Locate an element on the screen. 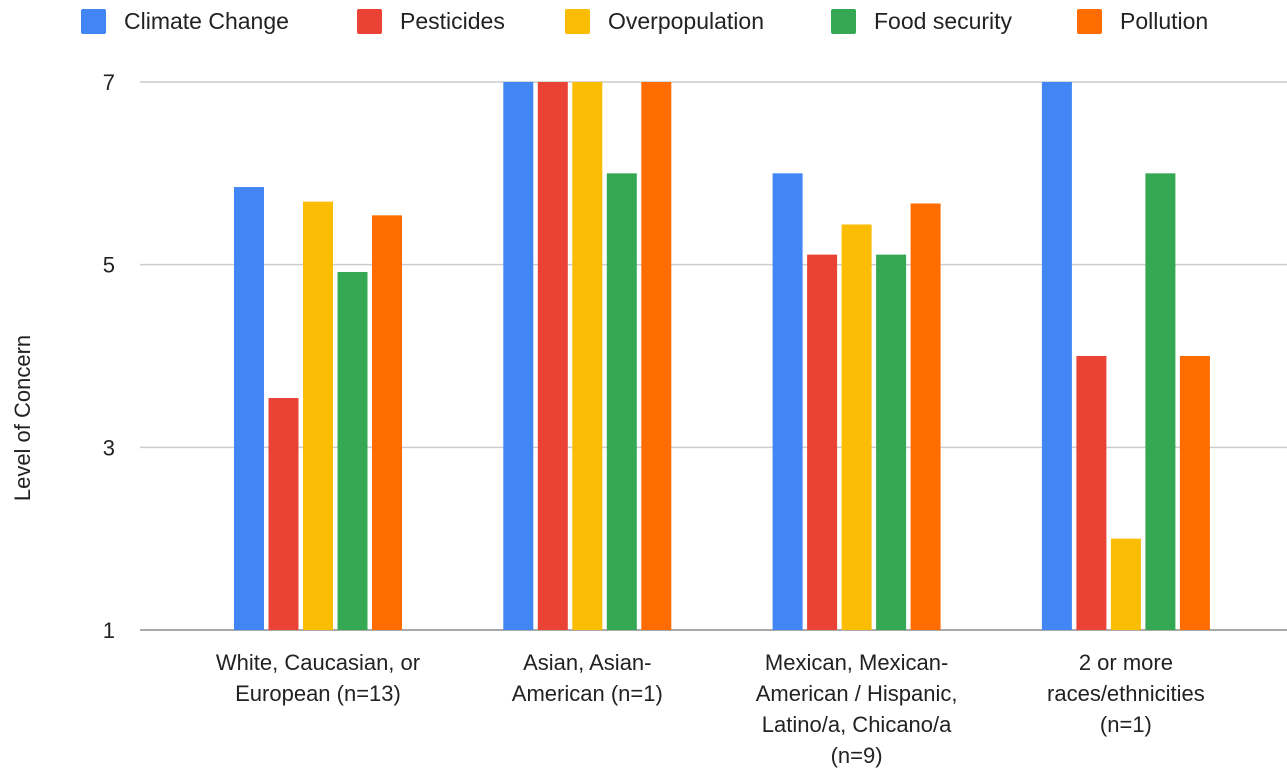 The image size is (1287, 773). legend-item-pesticides: Pesticides is located at coordinates (431, 21).